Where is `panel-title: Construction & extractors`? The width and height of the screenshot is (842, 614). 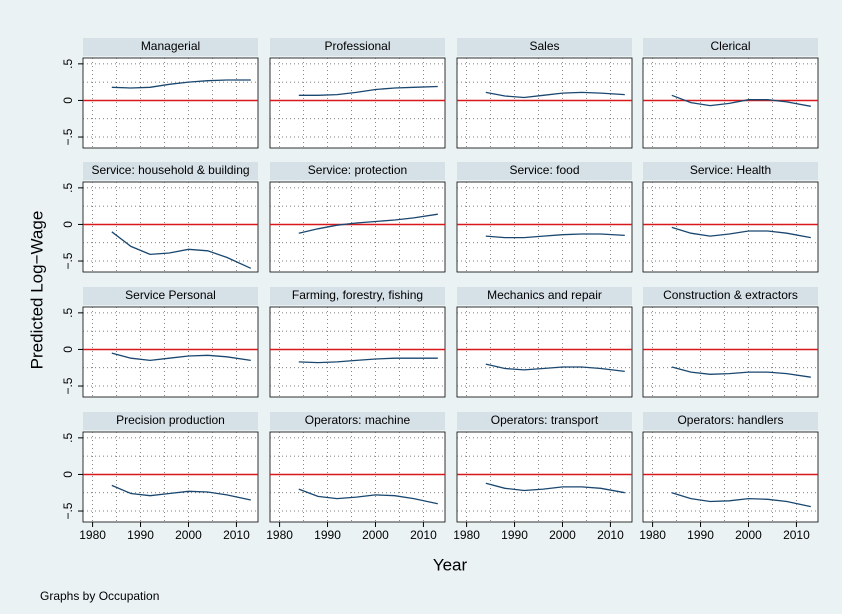 panel-title: Construction & extractors is located at coordinates (730, 295).